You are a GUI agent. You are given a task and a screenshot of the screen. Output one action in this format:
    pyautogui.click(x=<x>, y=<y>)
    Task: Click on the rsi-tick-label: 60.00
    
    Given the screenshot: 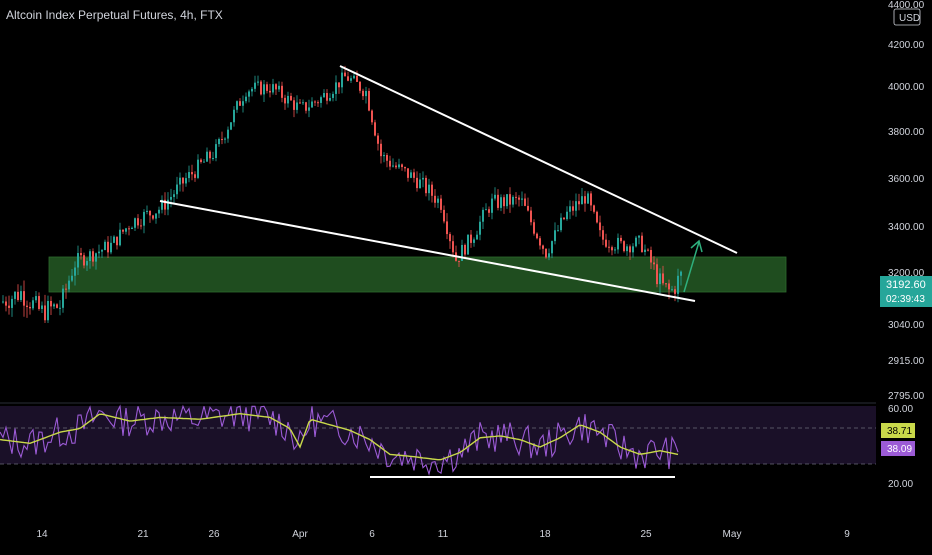 What is the action you would take?
    pyautogui.click(x=900, y=409)
    